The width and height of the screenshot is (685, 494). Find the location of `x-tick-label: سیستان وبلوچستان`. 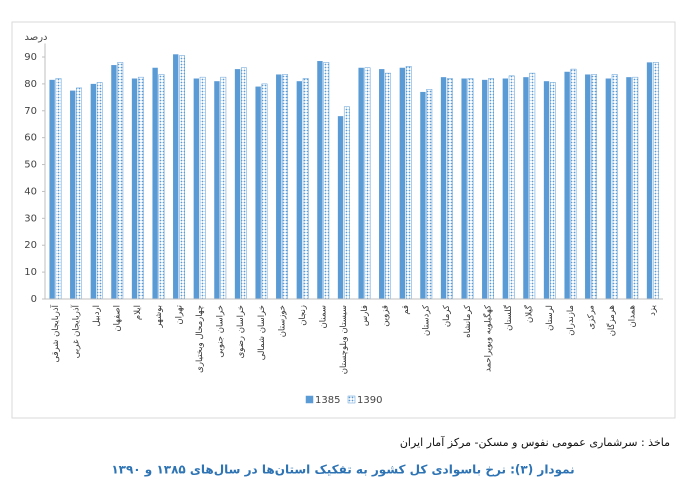

x-tick-label: سیستان وبلوچستان is located at coordinates (344, 339).